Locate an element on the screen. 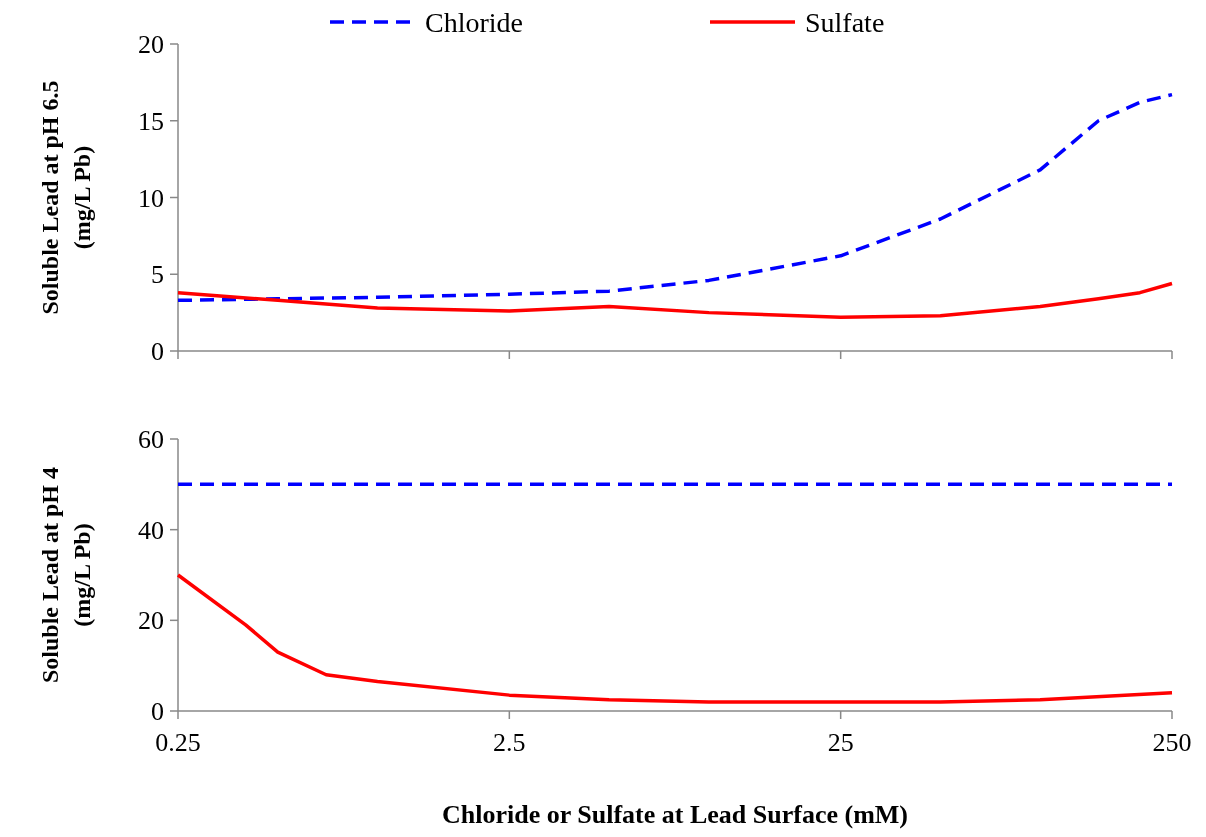 This screenshot has width=1206, height=837. y-tick-label: 5 is located at coordinates (157, 275).